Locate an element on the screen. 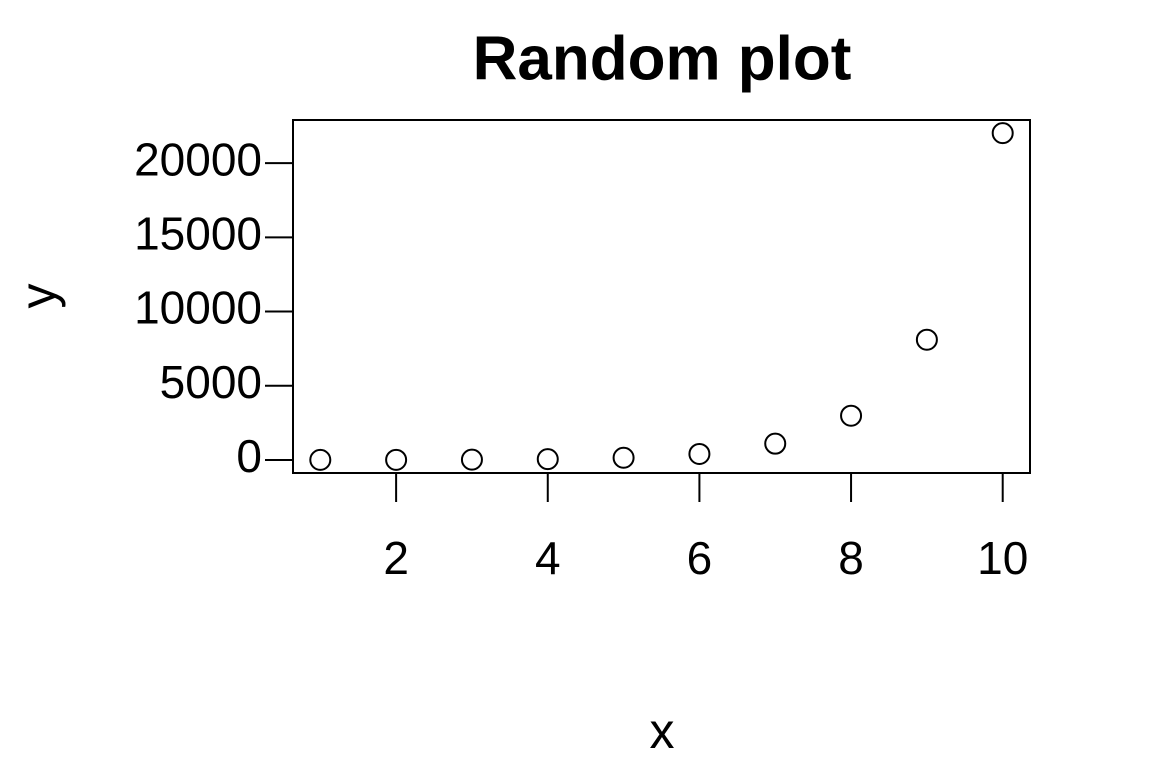  y-axis-title: y is located at coordinates (38, 296).